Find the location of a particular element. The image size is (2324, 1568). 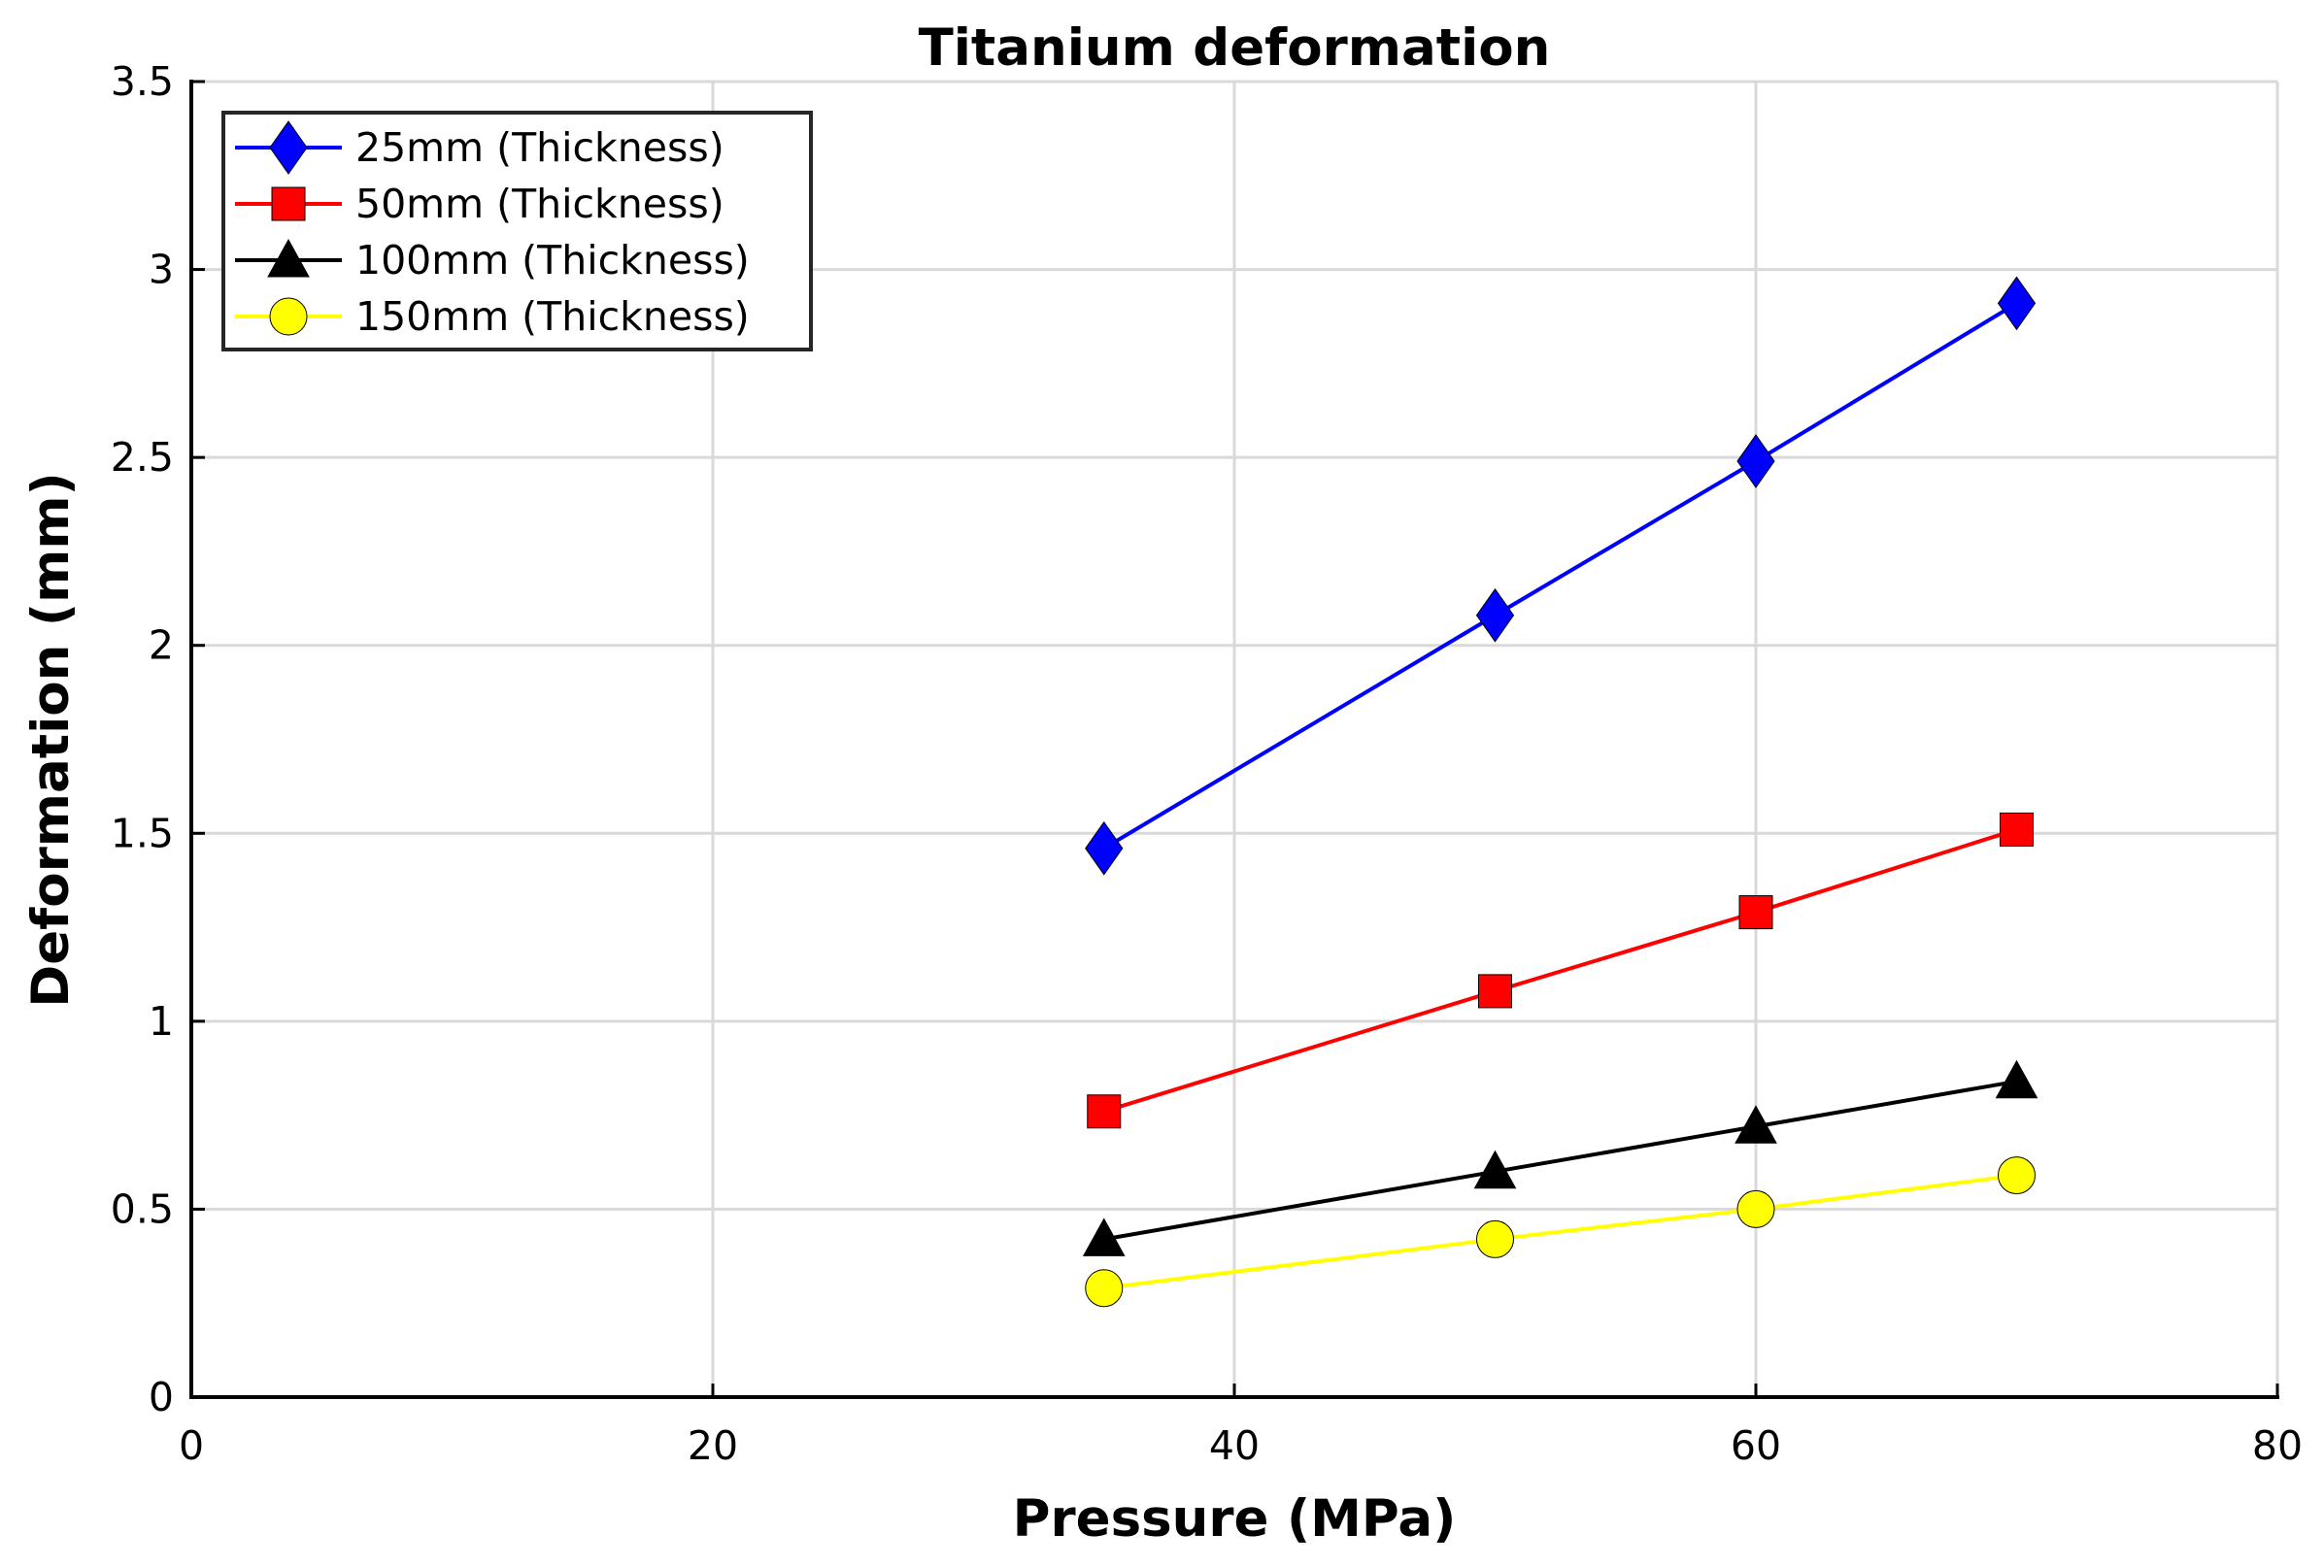

x-tick-label: 20 is located at coordinates (713, 1445).